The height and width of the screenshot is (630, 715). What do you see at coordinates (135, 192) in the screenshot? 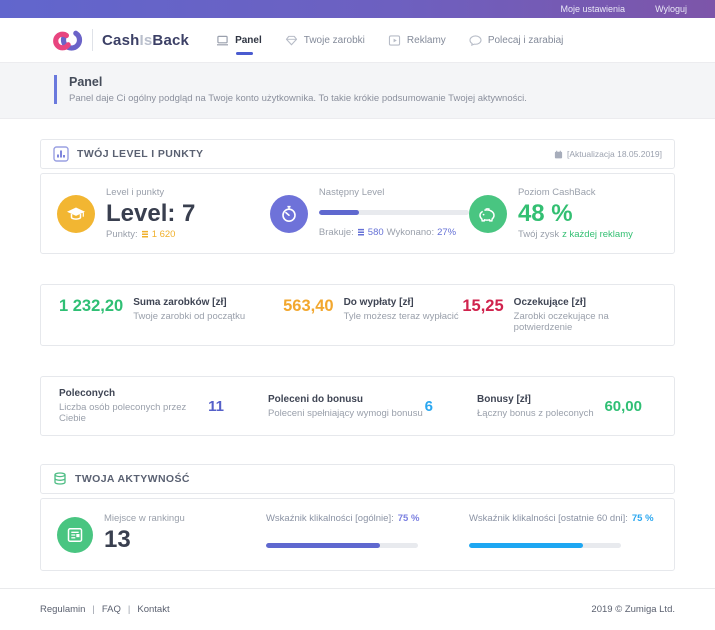
I see `level-label: Level i punkty` at bounding box center [135, 192].